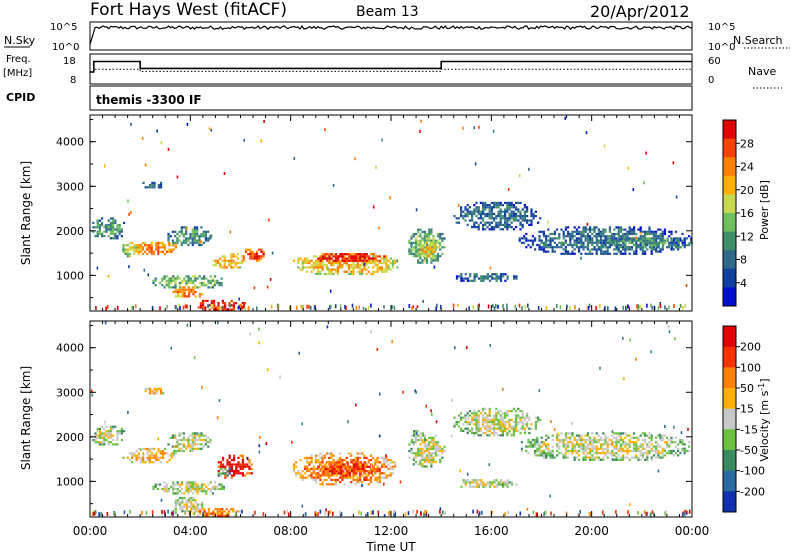 This screenshot has height=554, width=800. I want to click on velocity-speckle, so click(503, 389).